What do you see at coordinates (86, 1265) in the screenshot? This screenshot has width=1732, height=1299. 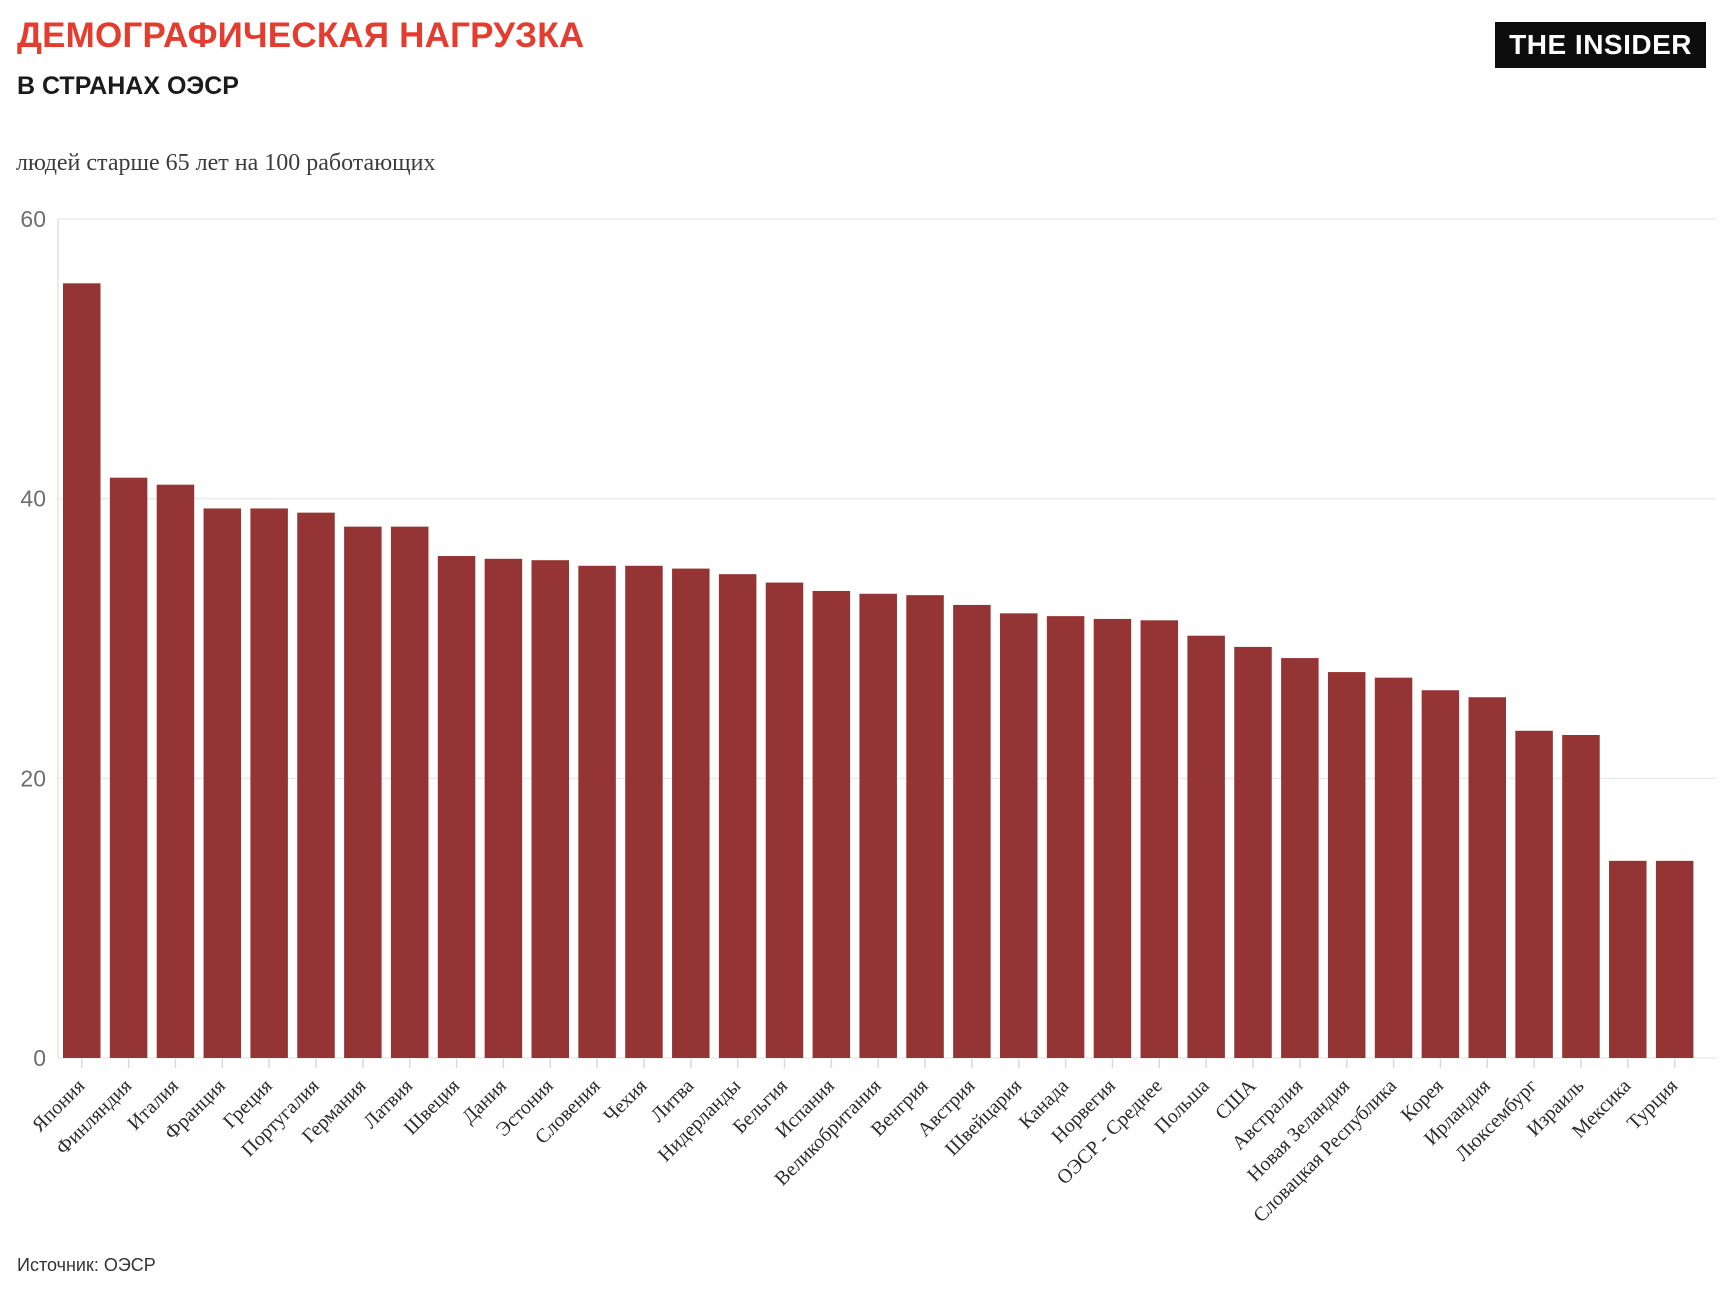 I see `source-note: Источник: ОЭСР` at bounding box center [86, 1265].